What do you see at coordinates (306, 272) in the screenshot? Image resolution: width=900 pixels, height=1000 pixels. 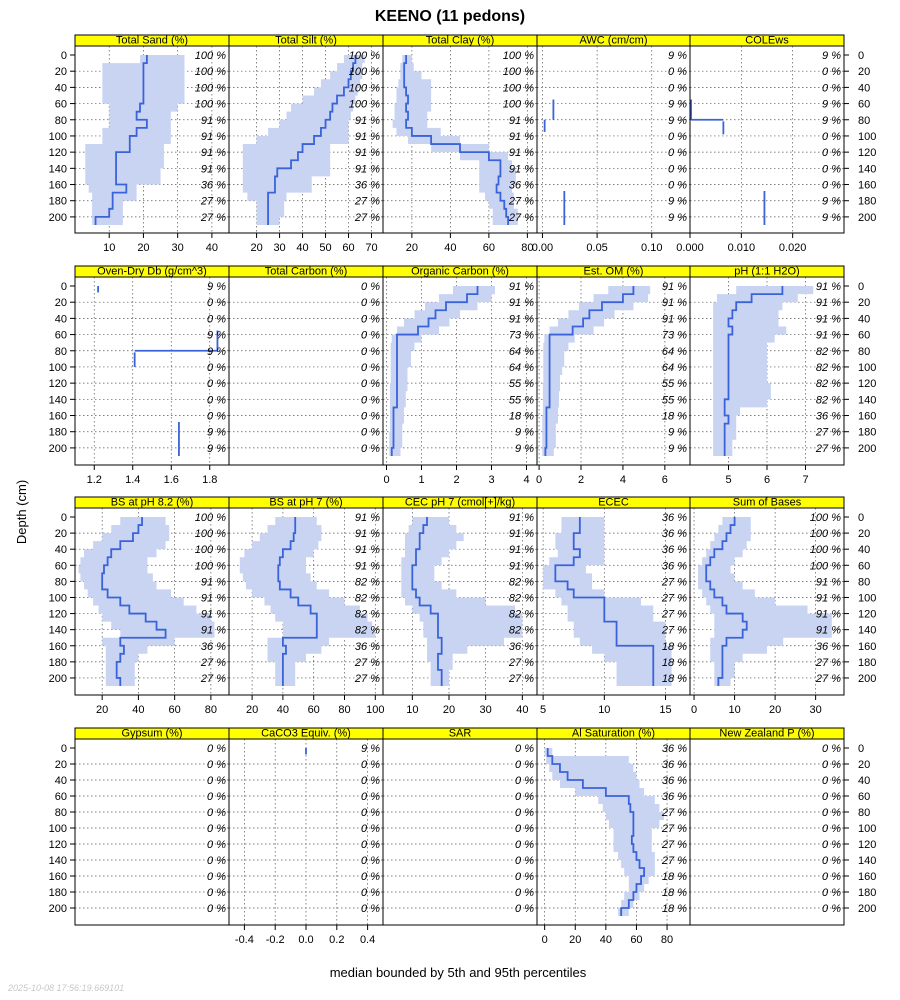 I see `strip-label-total-carbon: Total Carbon (%)` at bounding box center [306, 272].